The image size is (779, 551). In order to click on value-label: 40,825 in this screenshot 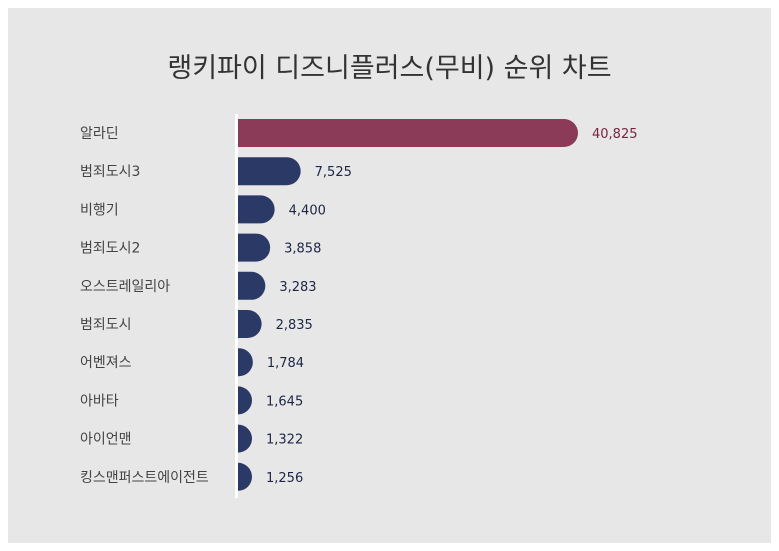, I will do `click(615, 134)`.